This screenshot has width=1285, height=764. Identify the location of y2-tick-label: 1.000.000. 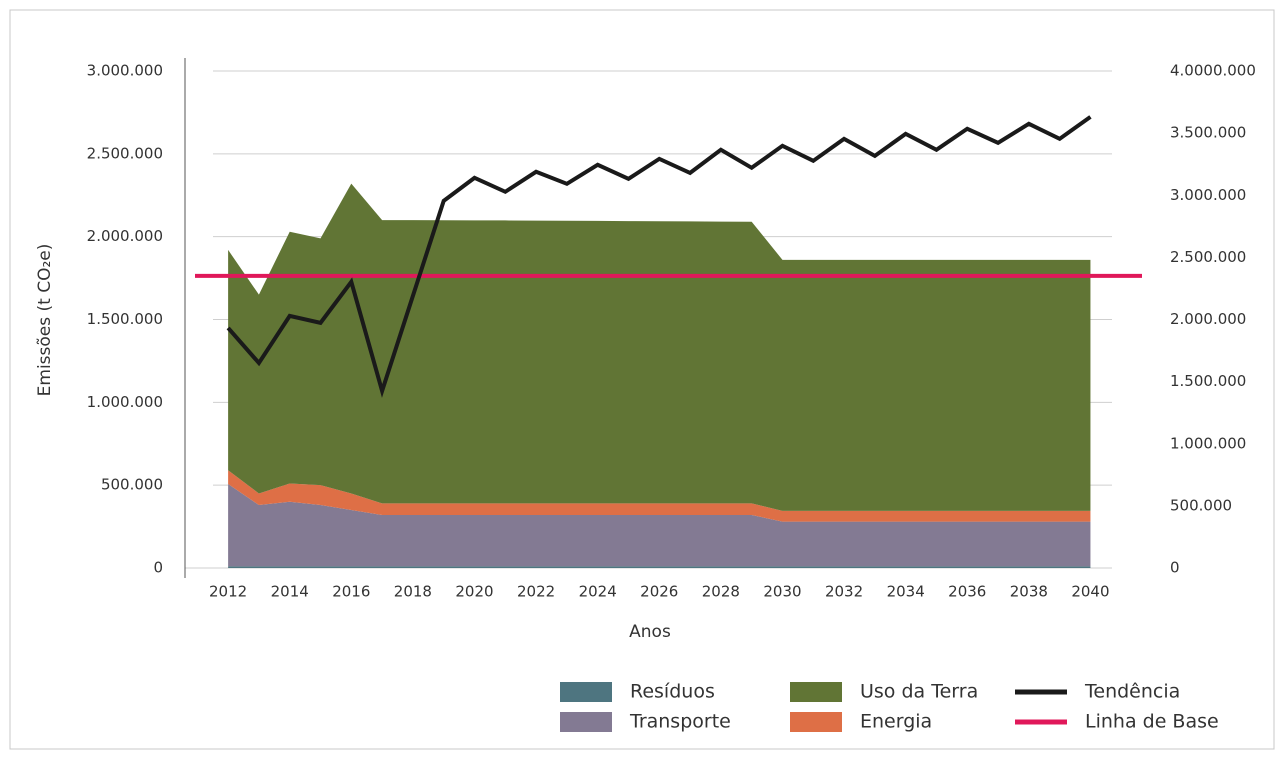
(1208, 443).